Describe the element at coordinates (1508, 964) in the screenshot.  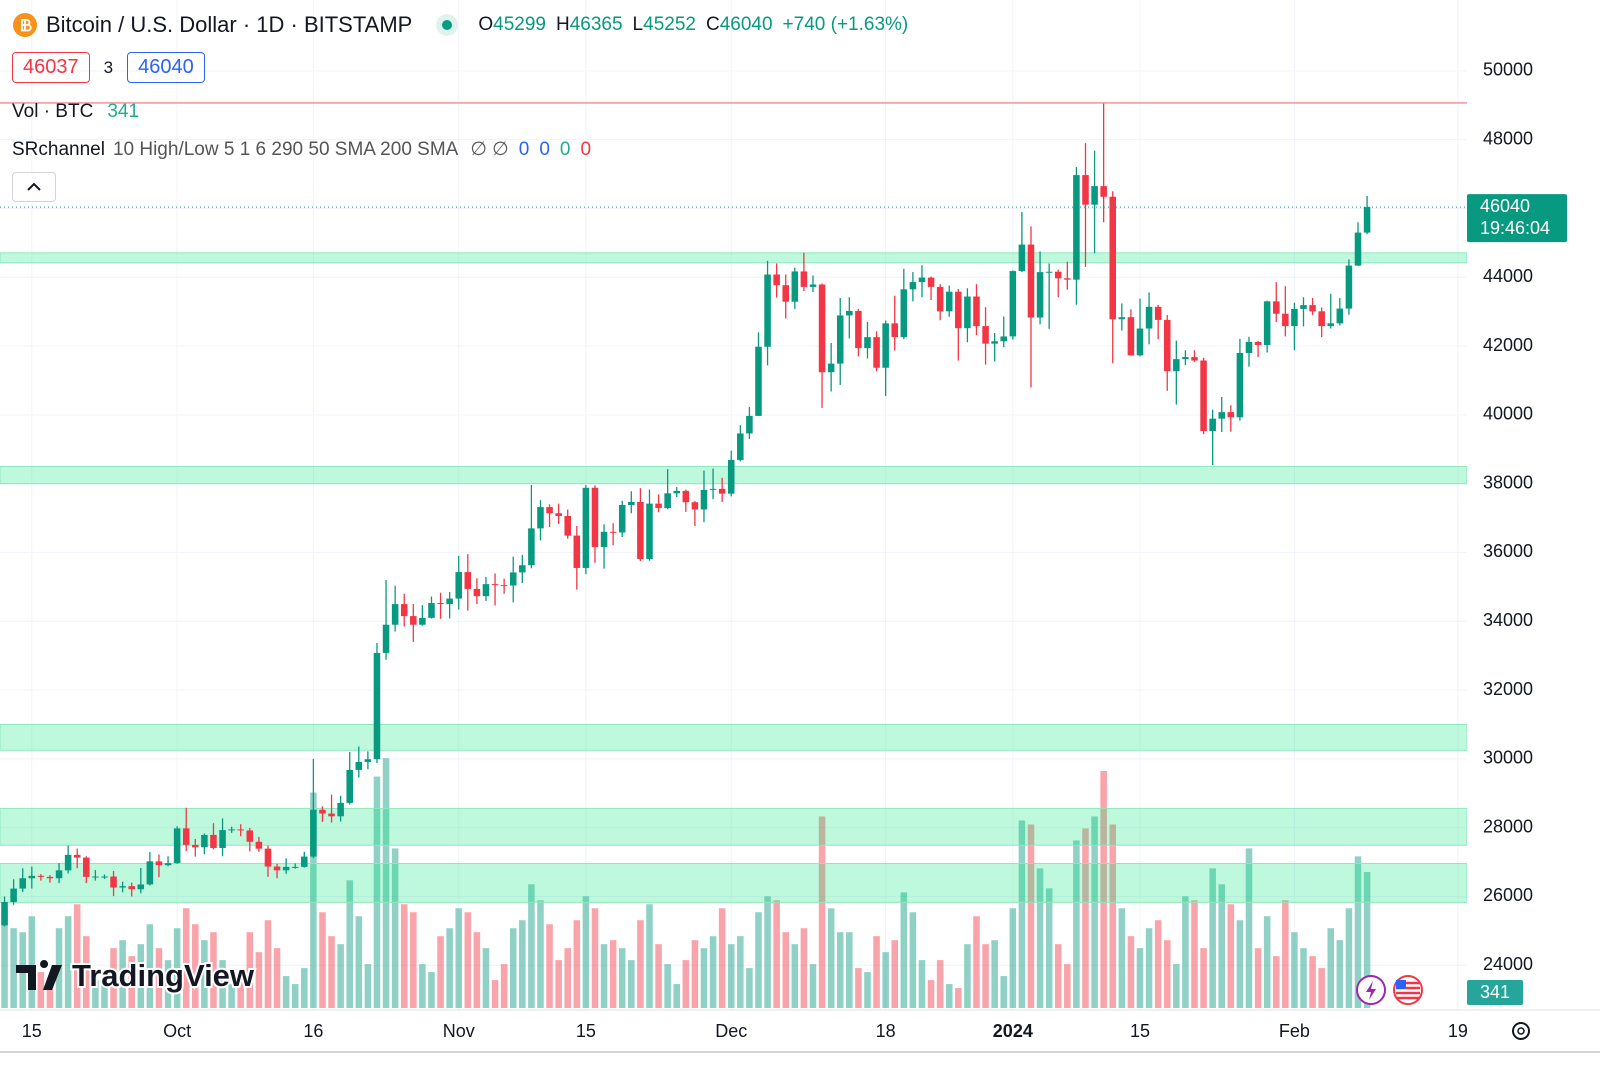
I see `y-tick-label: 24000` at that location.